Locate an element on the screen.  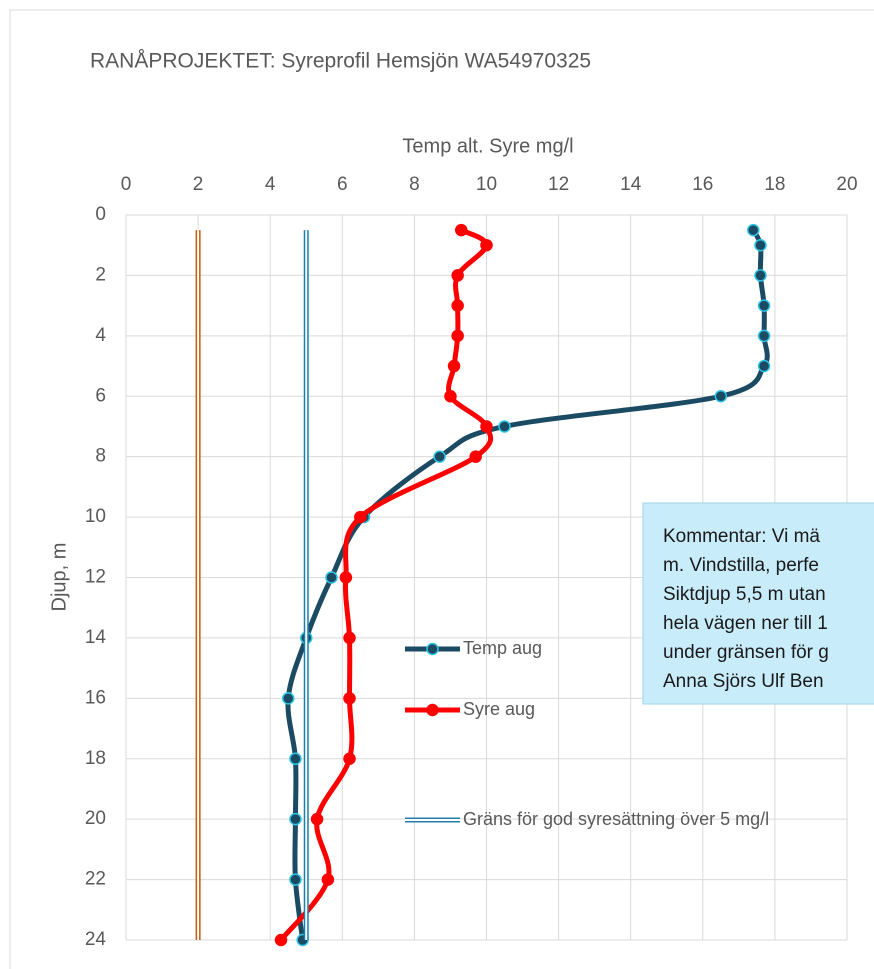
y-tick-label: 18 is located at coordinates (95, 758).